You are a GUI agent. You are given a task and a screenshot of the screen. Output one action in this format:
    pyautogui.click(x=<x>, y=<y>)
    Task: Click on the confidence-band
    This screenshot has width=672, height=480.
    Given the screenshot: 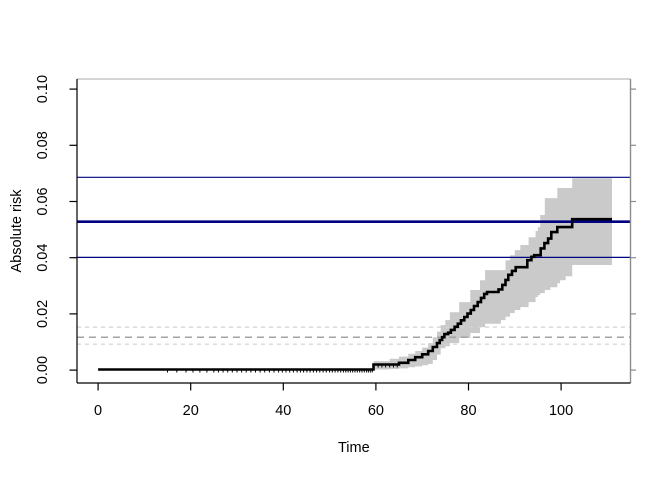 What is the action you would take?
    pyautogui.click(x=492, y=274)
    